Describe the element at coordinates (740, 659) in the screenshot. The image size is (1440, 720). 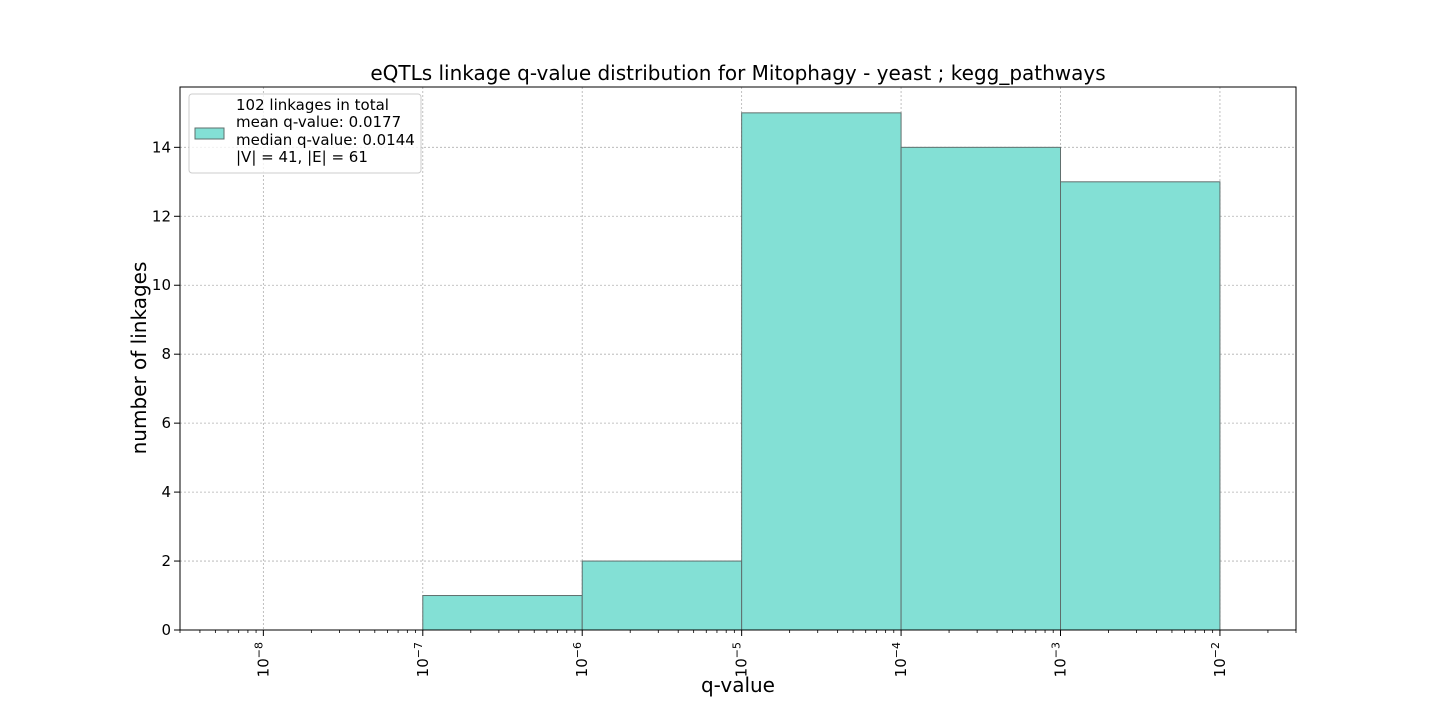
I see `x-tick-label: 10−5` at that location.